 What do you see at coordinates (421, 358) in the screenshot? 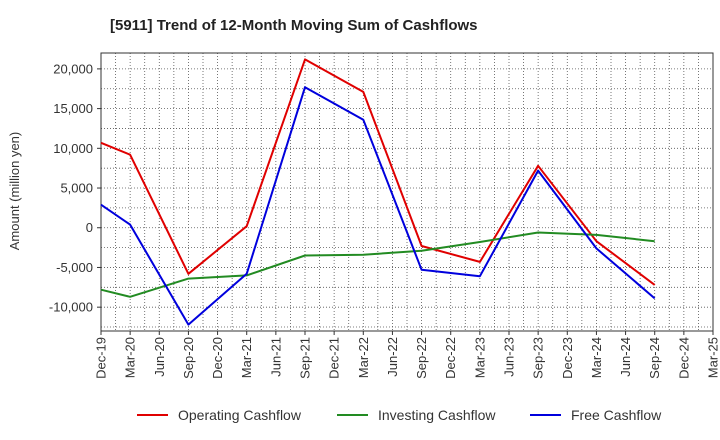
I see `x-tick-label: Sep-22` at bounding box center [421, 358].